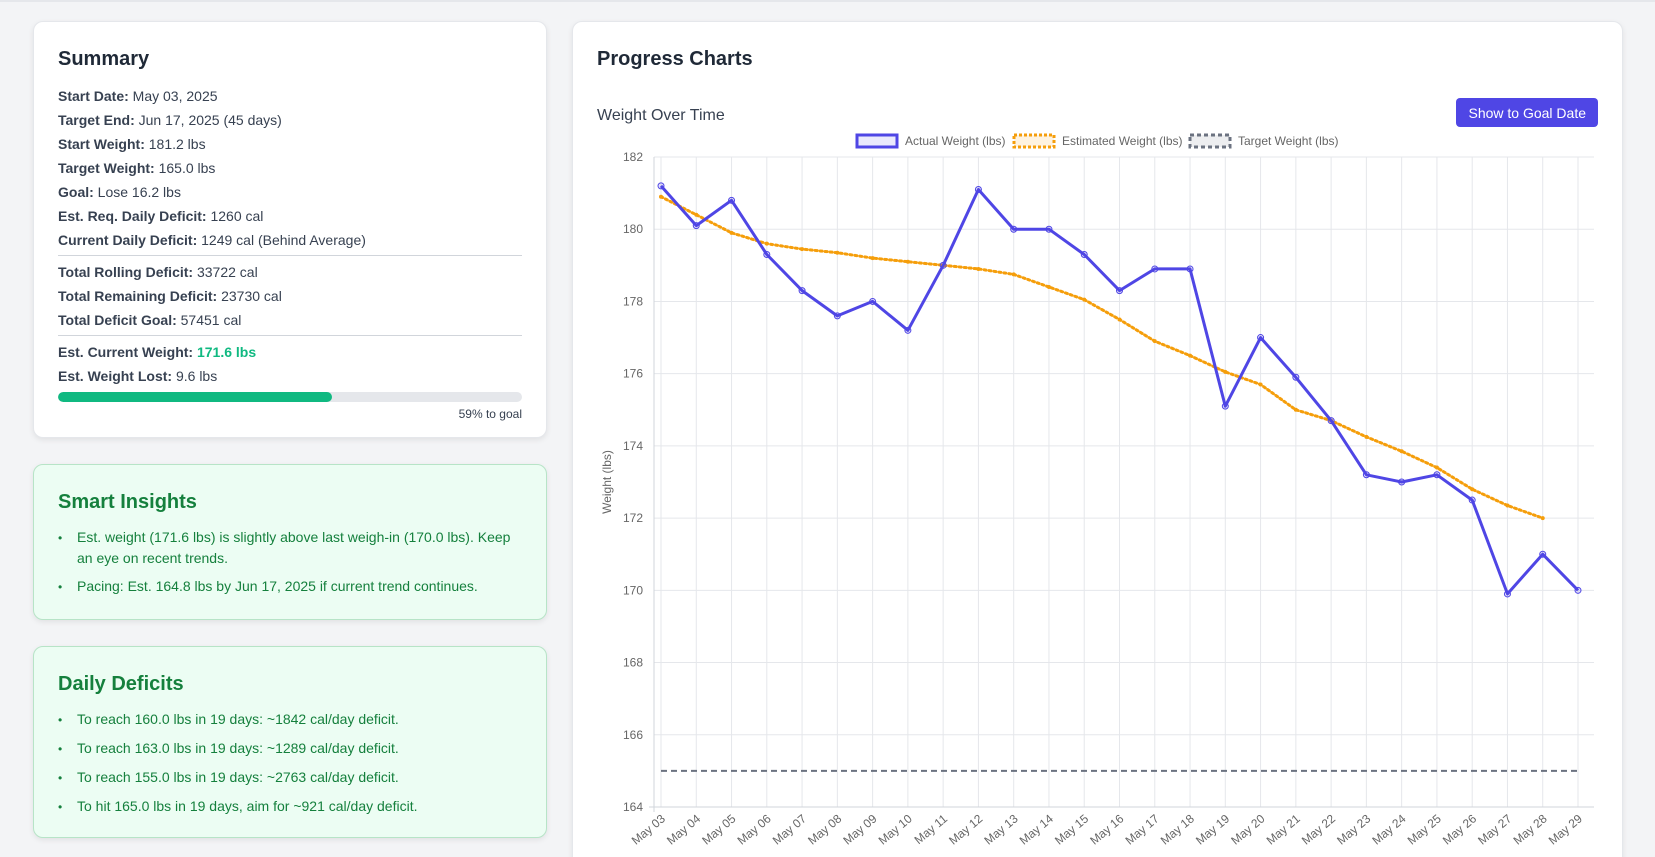 The height and width of the screenshot is (857, 1655). Describe the element at coordinates (633, 301) in the screenshot. I see `y-tick-label: 178` at that location.